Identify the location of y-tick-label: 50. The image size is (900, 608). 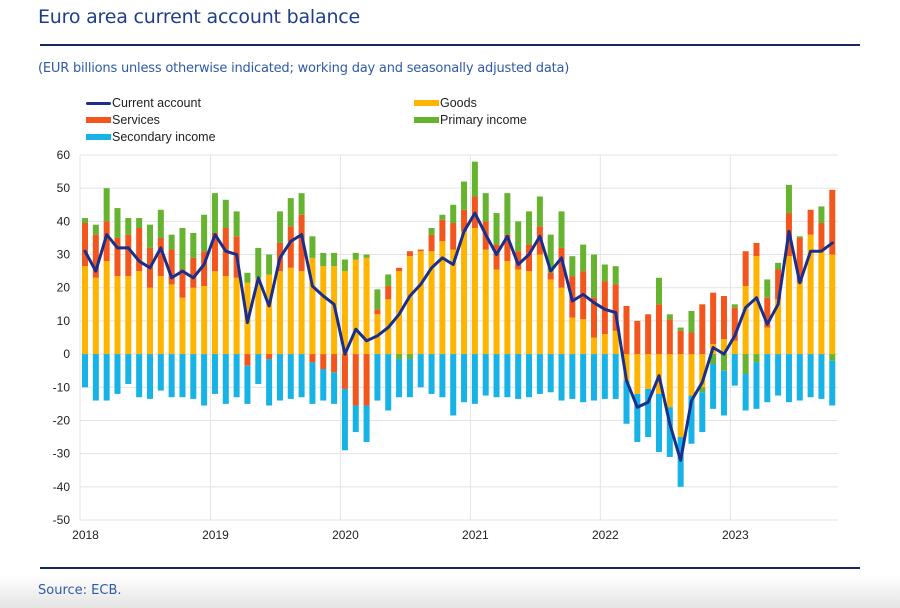
(64, 188).